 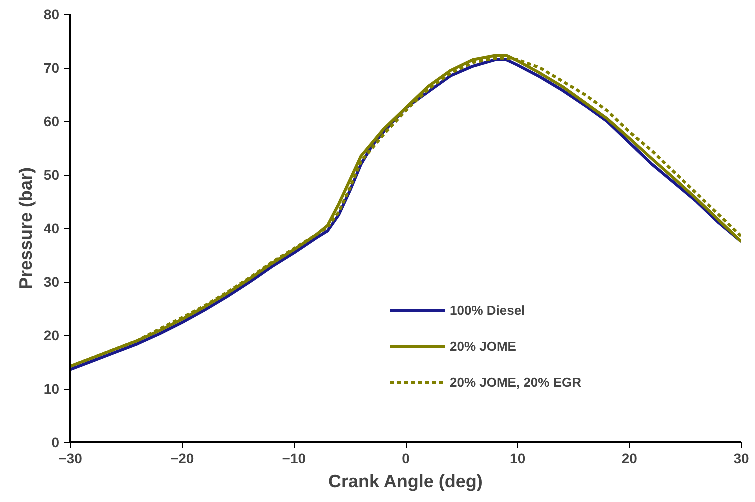 I want to click on y-tick-label: 70, so click(x=52, y=68).